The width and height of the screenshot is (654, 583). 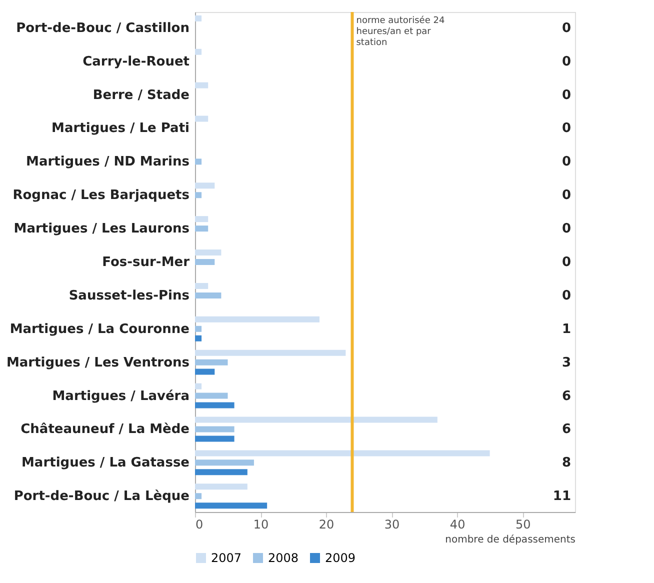 I want to click on y-tick-label: Martigues / Les Laurons, so click(x=102, y=229).